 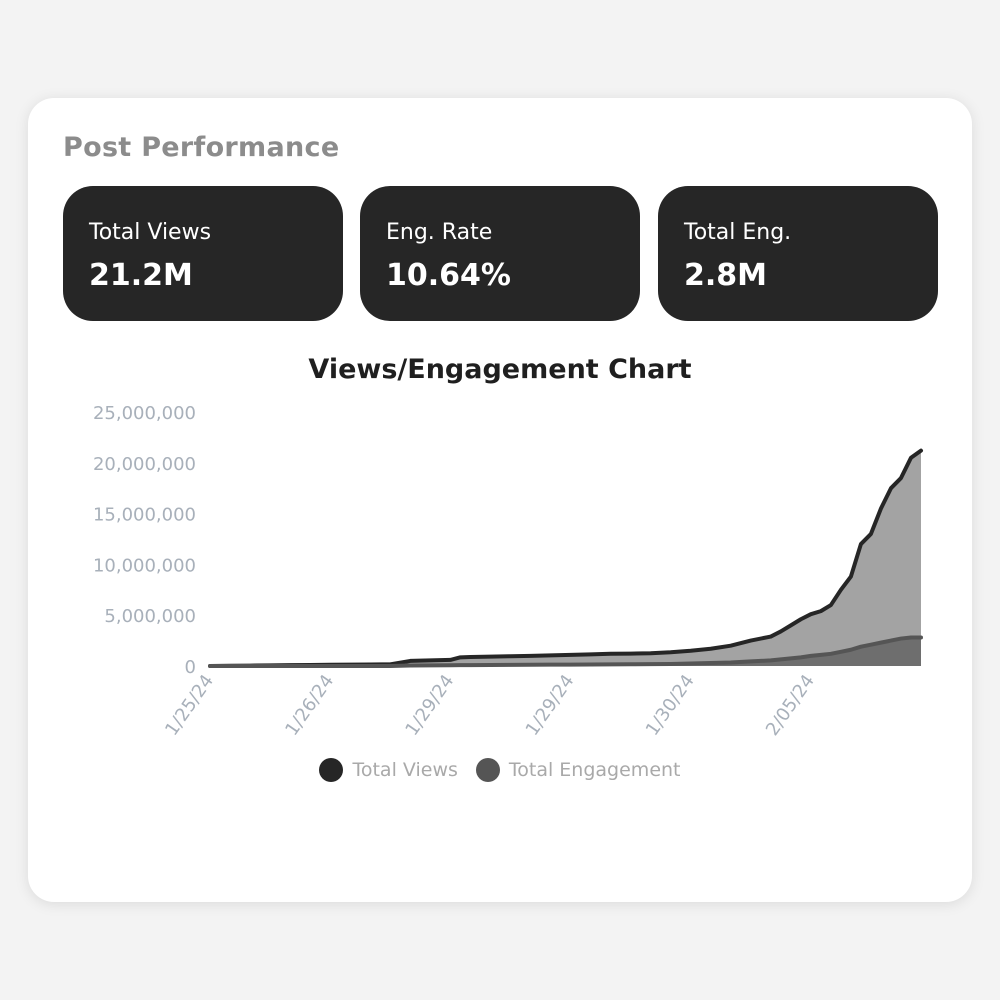 I want to click on legend-item-total-views: Total Views, so click(x=388, y=770).